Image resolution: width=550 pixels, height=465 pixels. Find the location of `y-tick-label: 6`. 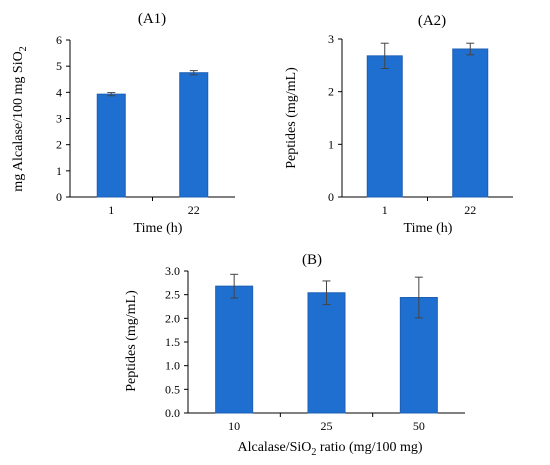

y-tick-label: 6 is located at coordinates (59, 40).